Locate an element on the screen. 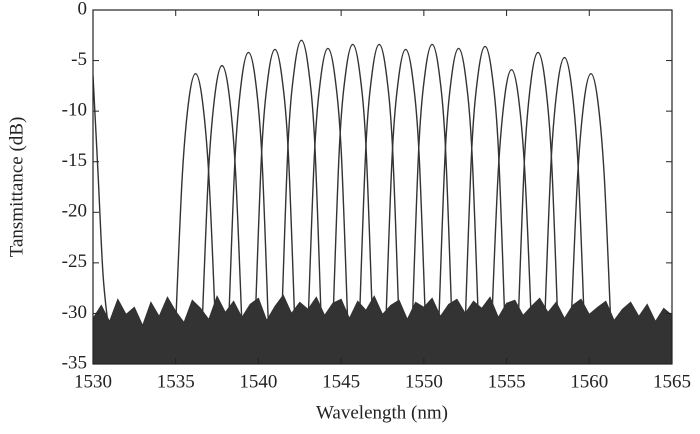  noise-floor is located at coordinates (382, 329).